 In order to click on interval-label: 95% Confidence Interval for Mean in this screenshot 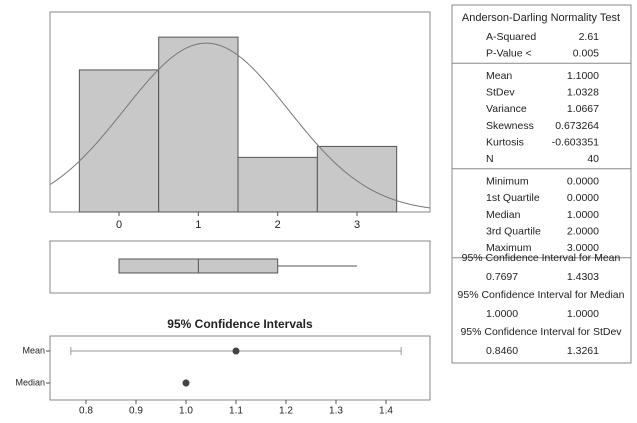, I will do `click(541, 258)`.